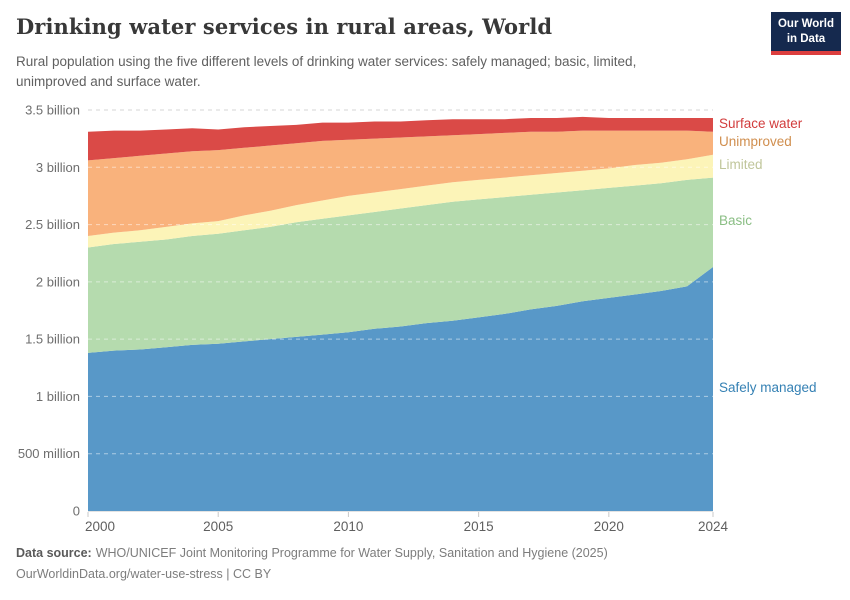  What do you see at coordinates (755, 142) in the screenshot?
I see `legend-label-unimproved: Unimproved` at bounding box center [755, 142].